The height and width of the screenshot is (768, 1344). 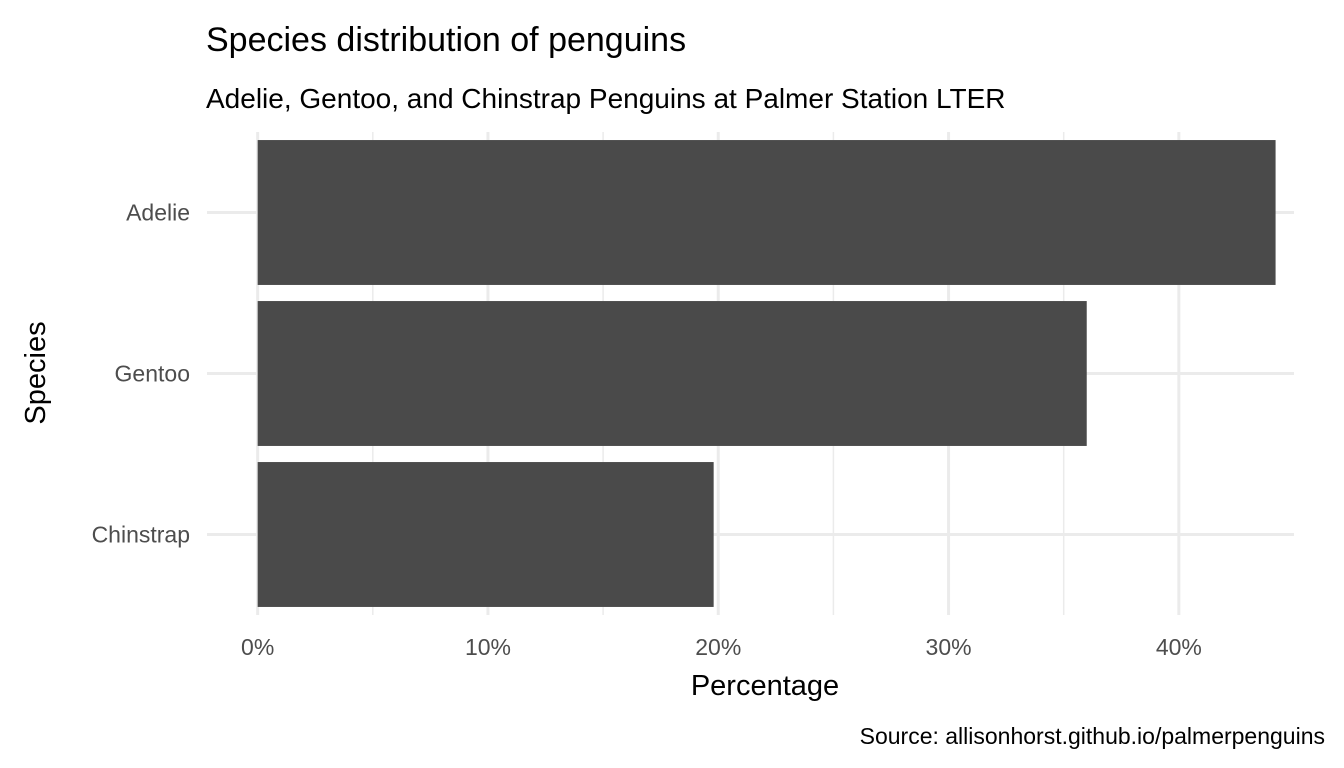 I want to click on x-tick-label: 20%, so click(x=718, y=647).